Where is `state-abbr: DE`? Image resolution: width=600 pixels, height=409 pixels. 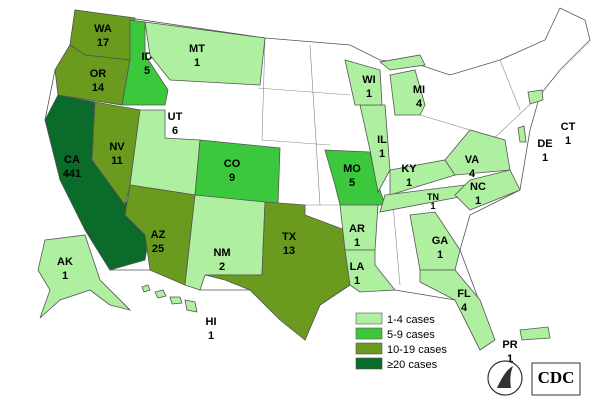
state-abbr: DE is located at coordinates (544, 144).